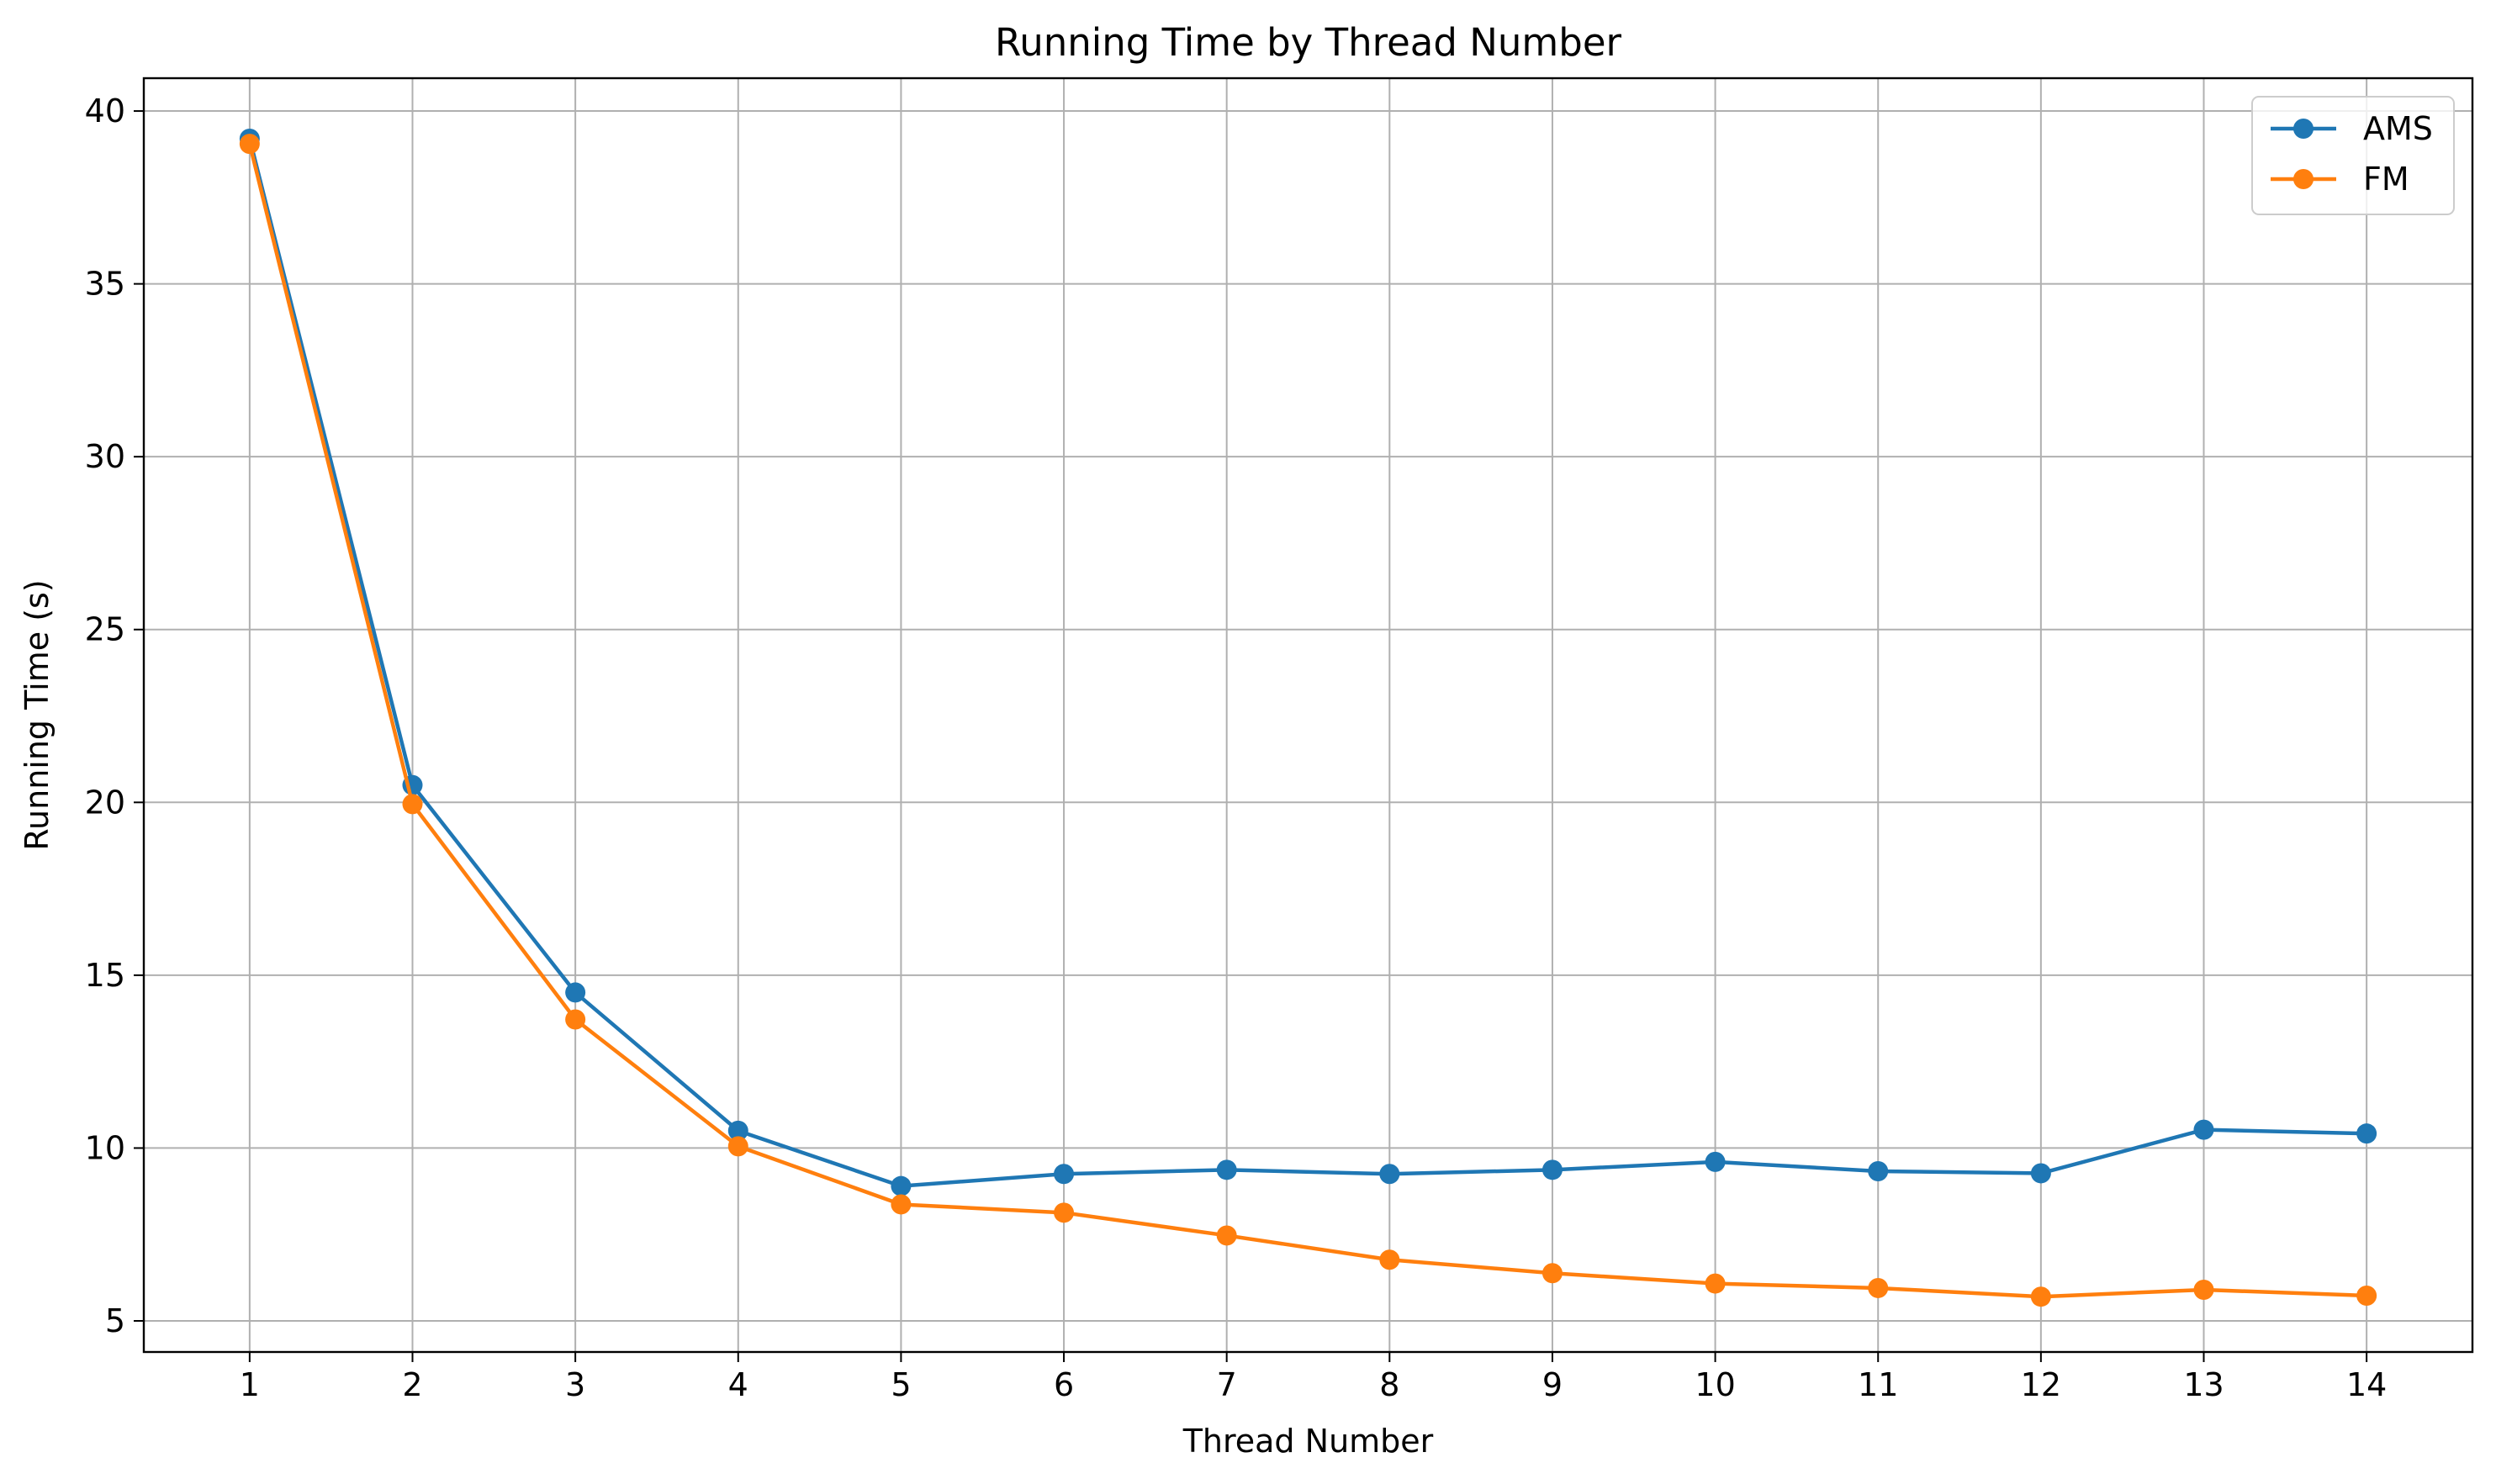  I want to click on x-axis-label: Thread Number, so click(1308, 1441).